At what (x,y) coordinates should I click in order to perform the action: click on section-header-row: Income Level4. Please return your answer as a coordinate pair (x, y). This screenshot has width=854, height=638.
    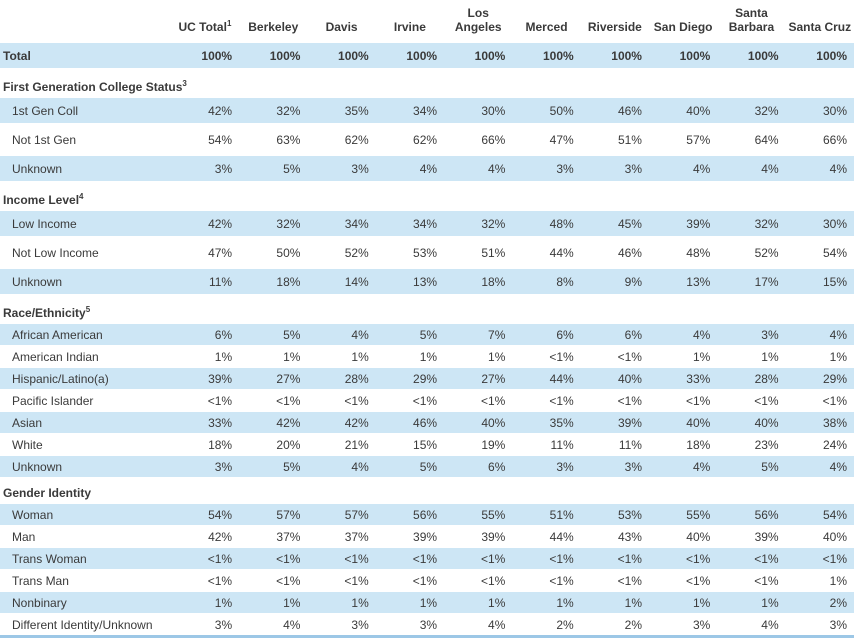
    Looking at the image, I should click on (427, 197).